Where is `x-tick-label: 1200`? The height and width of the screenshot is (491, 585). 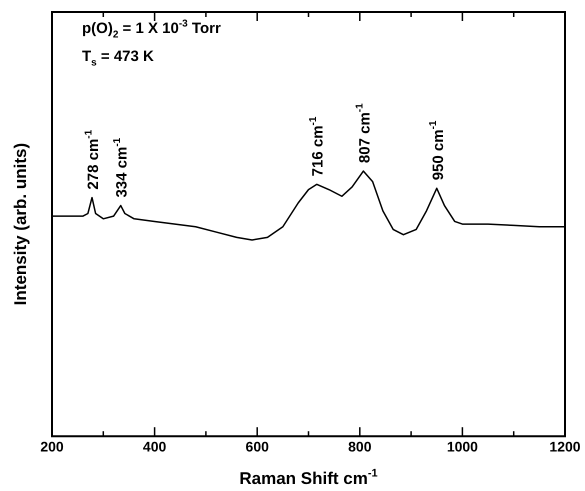 x-tick-label: 1200 is located at coordinates (565, 446).